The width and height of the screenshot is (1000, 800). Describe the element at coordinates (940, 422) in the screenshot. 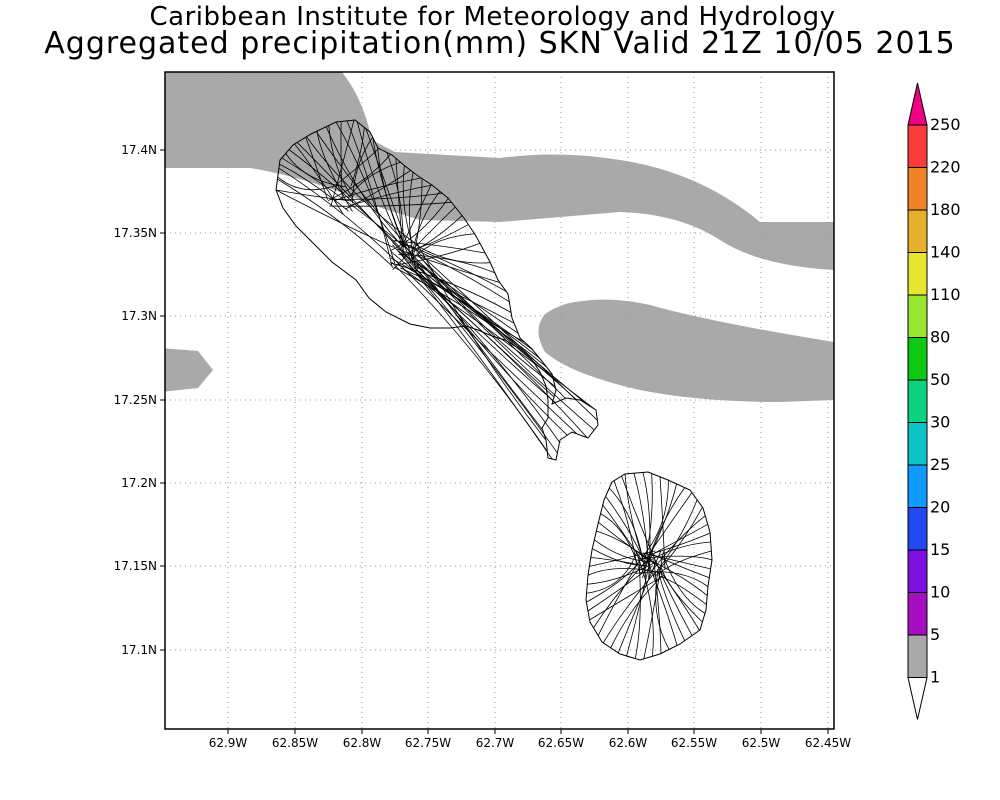

I see `colorbar-level-label: 30` at that location.